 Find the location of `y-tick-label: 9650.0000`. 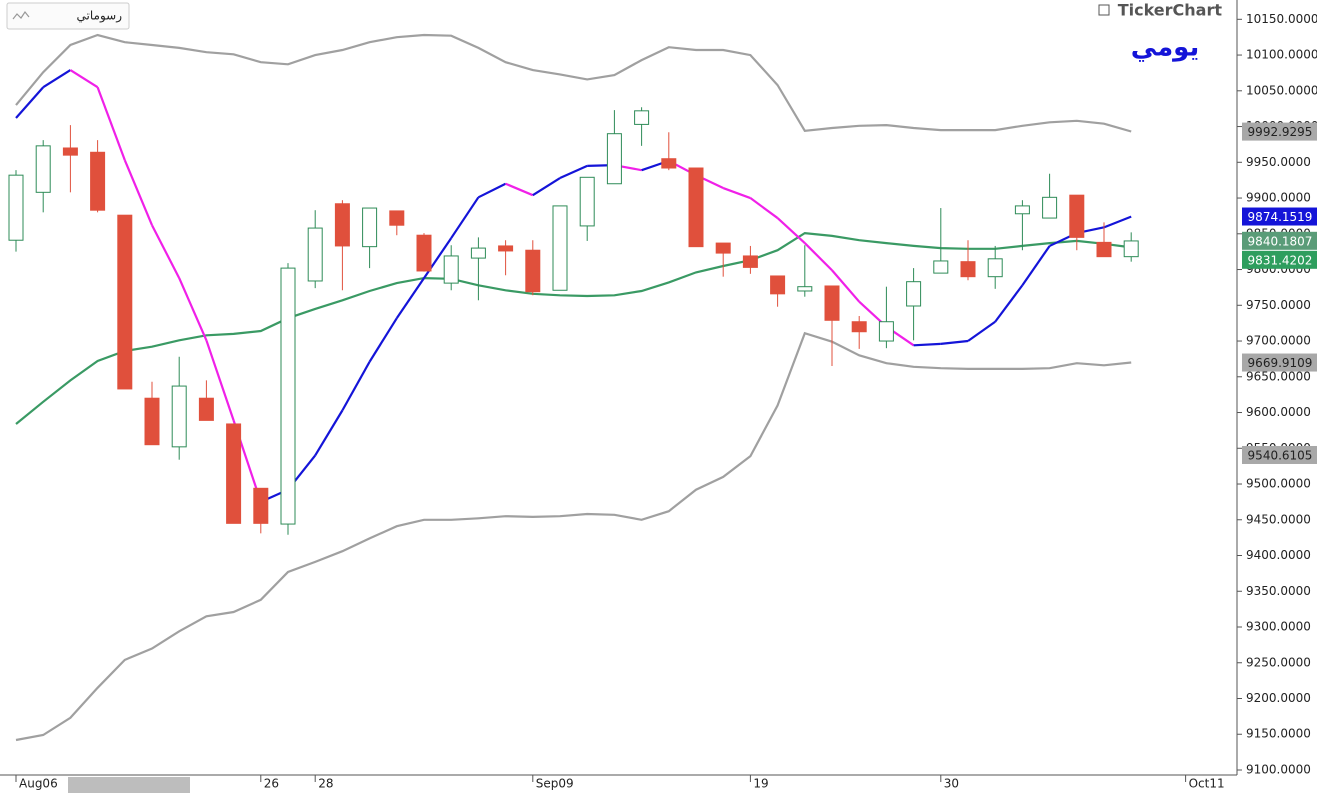

y-tick-label: 9650.0000 is located at coordinates (1278, 376).